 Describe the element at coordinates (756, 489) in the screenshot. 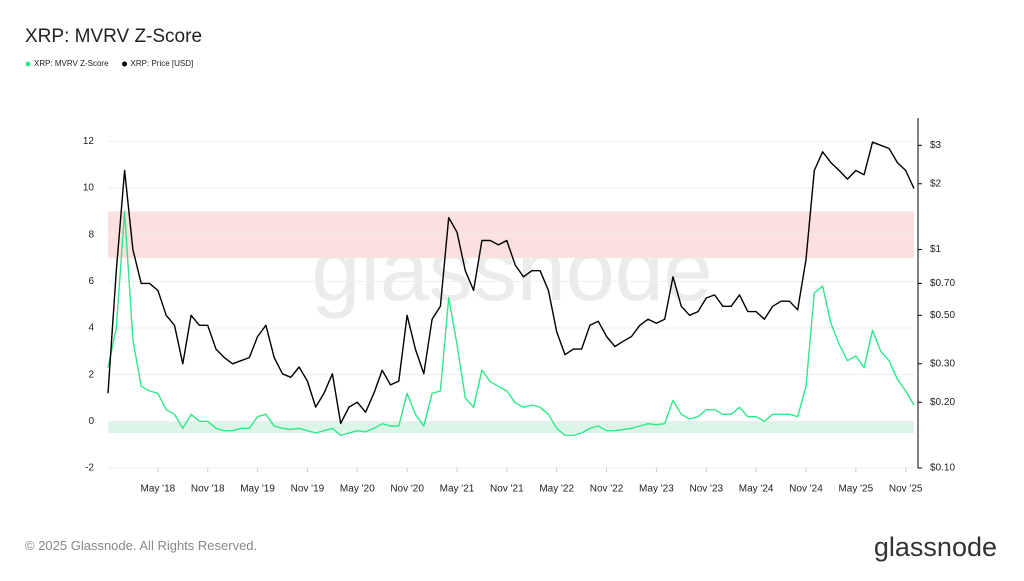

I see `x-tick-label: May '24` at that location.